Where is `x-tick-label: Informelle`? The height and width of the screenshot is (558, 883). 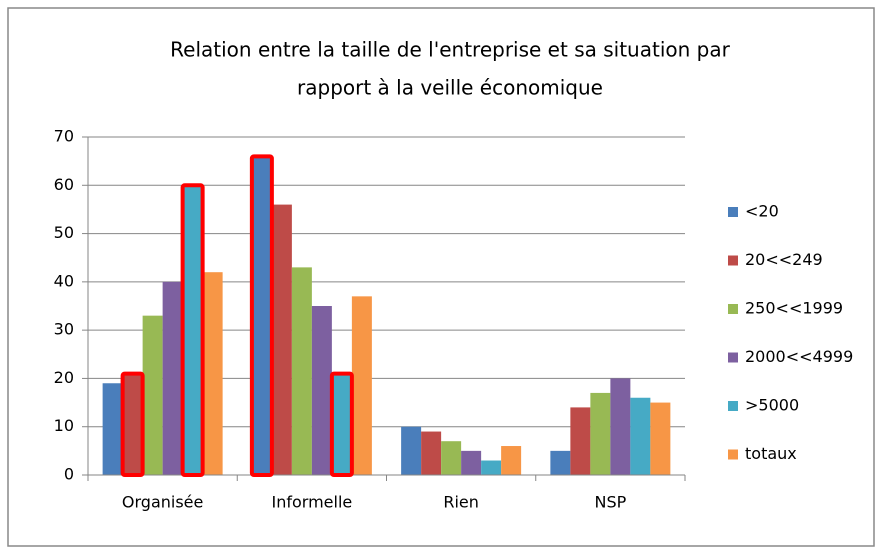 x-tick-label: Informelle is located at coordinates (312, 502).